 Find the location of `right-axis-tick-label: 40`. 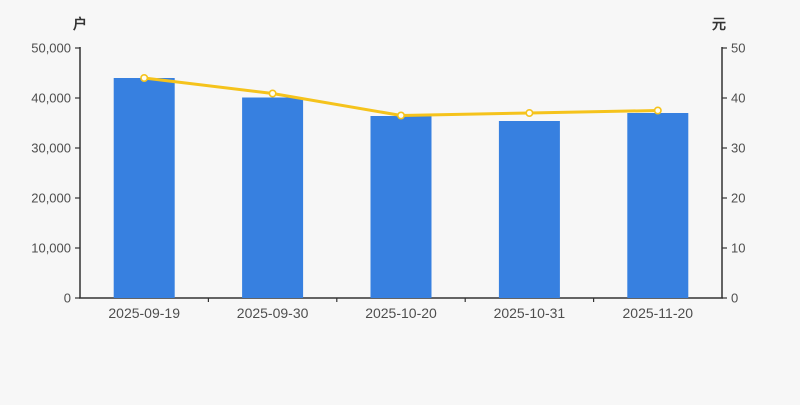

right-axis-tick-label: 40 is located at coordinates (738, 98).